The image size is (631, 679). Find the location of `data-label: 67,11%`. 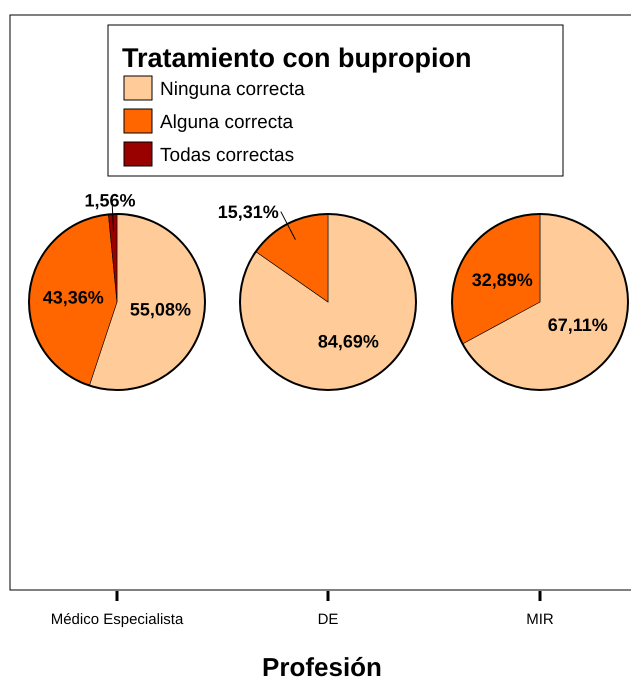

data-label: 67,11% is located at coordinates (578, 324).